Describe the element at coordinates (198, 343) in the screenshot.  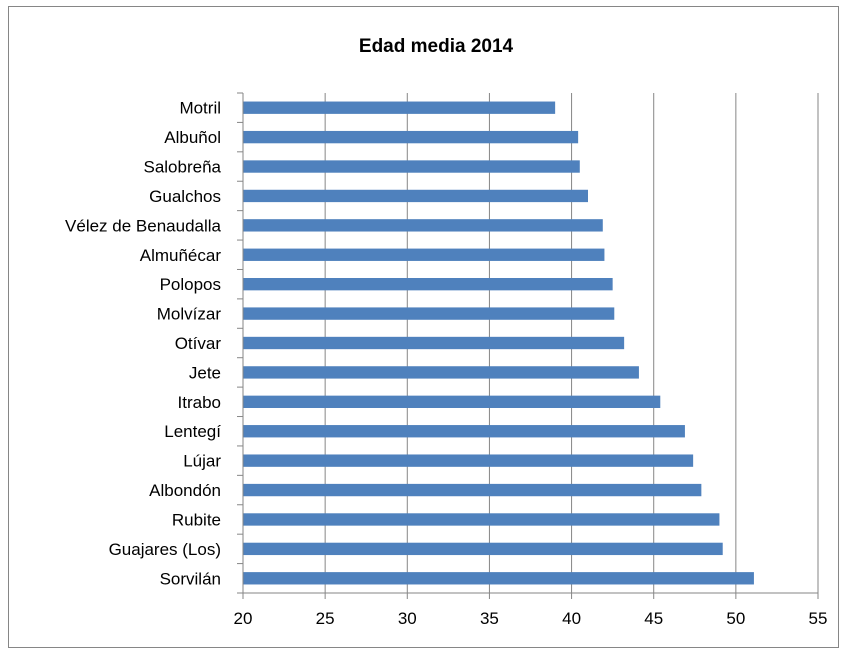
I see `category-label: Otívar` at that location.